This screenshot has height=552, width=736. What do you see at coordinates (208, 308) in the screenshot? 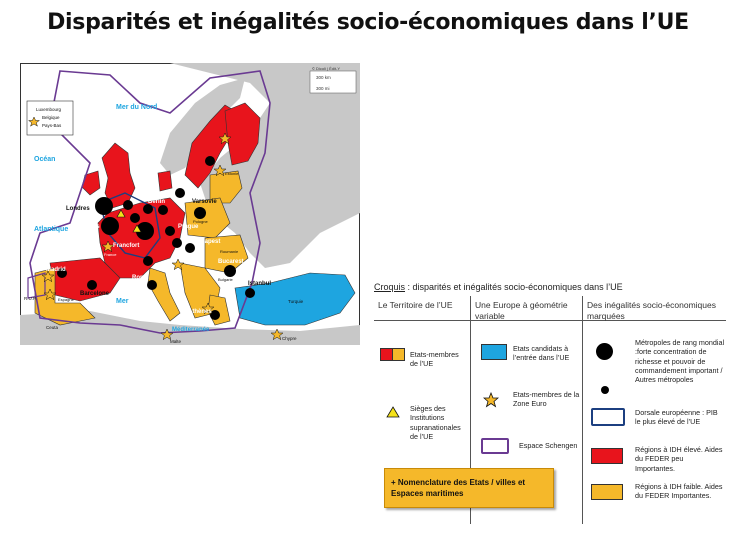
I see `euro-star-grece` at bounding box center [208, 308].